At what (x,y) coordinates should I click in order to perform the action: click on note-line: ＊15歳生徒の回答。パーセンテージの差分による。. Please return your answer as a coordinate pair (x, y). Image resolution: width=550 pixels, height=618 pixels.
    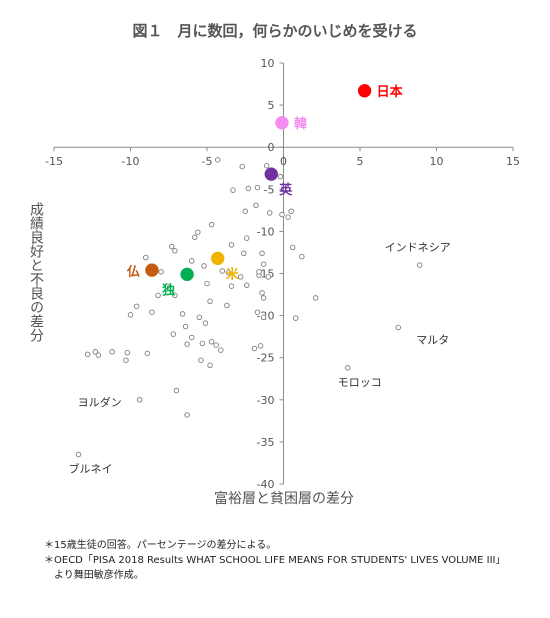
    Looking at the image, I should click on (160, 545).